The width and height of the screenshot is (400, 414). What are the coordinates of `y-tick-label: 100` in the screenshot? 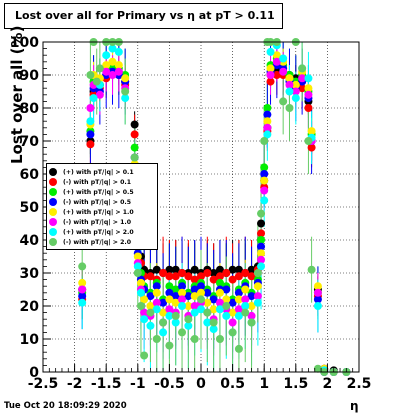 It's located at (24, 43).